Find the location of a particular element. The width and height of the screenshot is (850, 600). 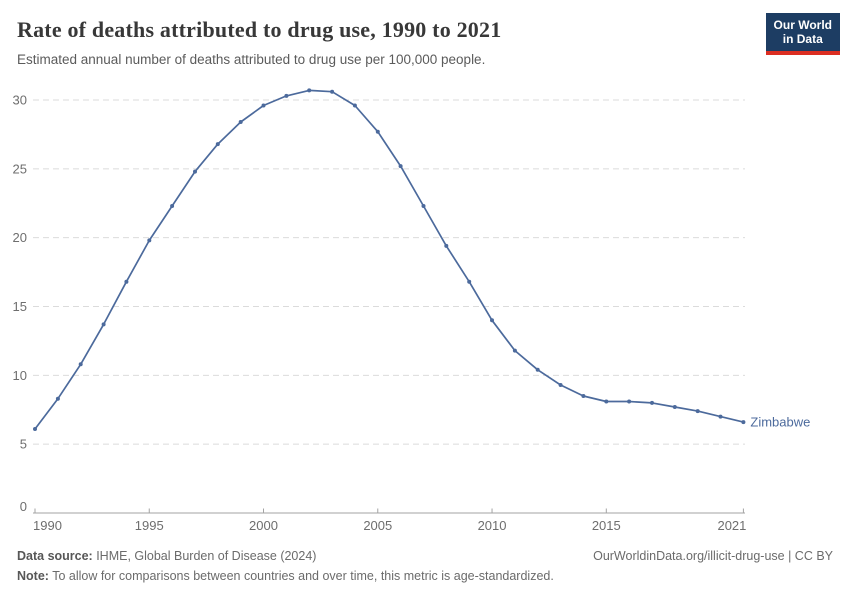

x-axis-tick-label: 2021 is located at coordinates (731, 525).